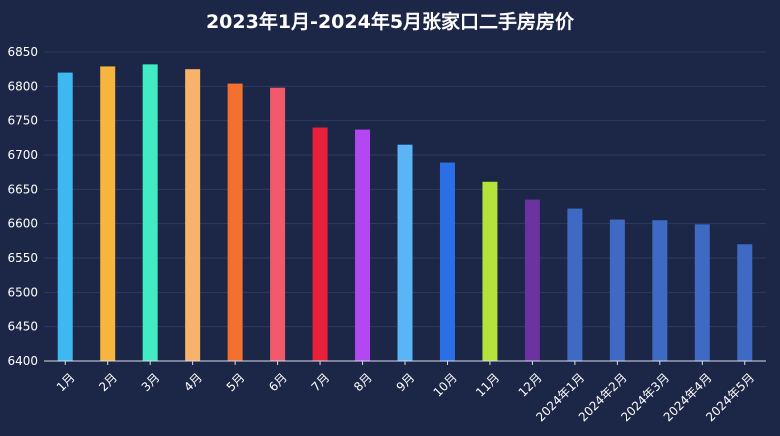  What do you see at coordinates (66, 382) in the screenshot?
I see `x-tick-label: 1月` at bounding box center [66, 382].